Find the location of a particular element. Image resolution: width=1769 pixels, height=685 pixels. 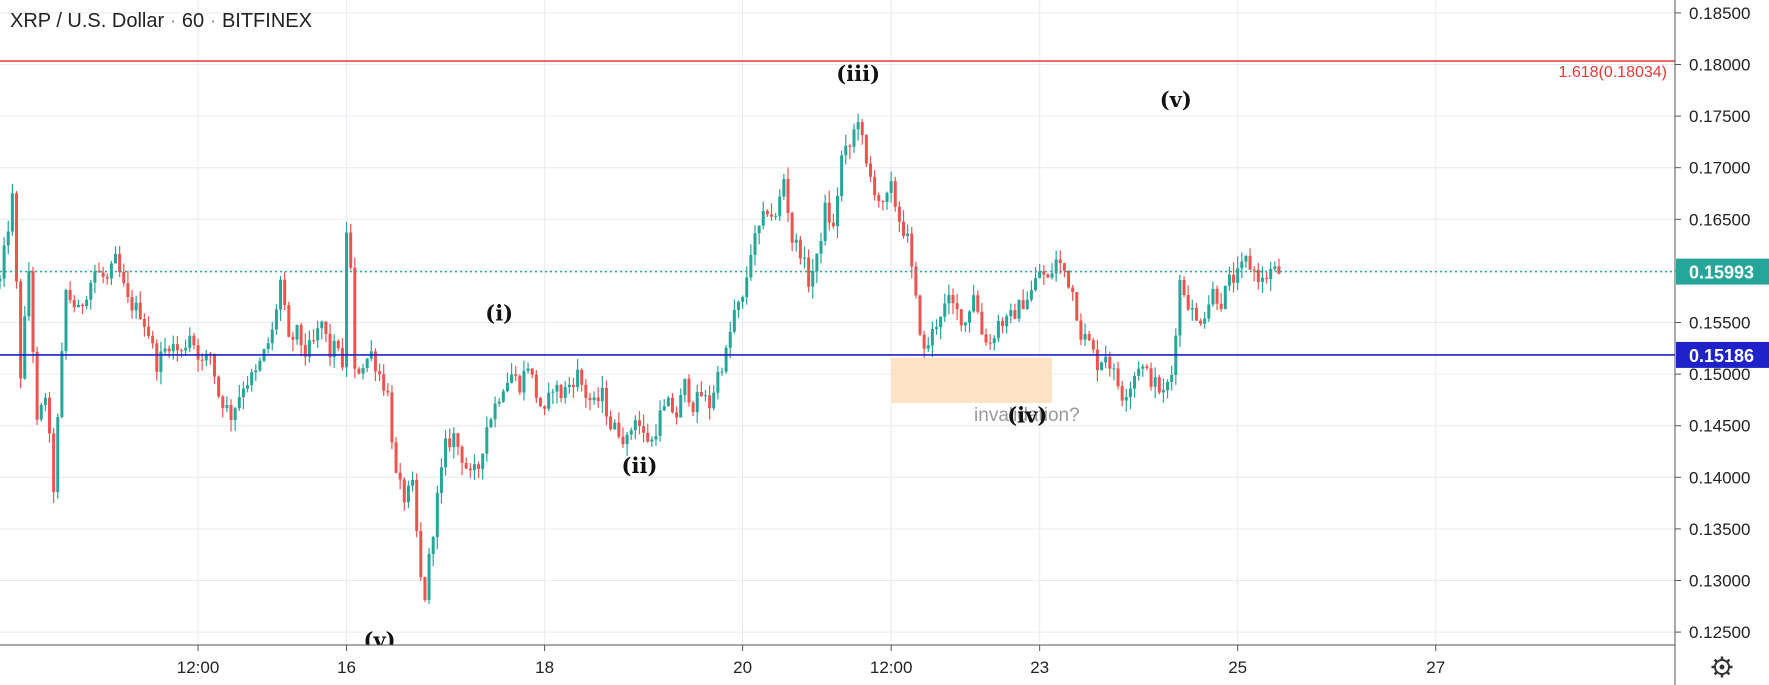

invalidation-label: invalidation? is located at coordinates (1027, 415).